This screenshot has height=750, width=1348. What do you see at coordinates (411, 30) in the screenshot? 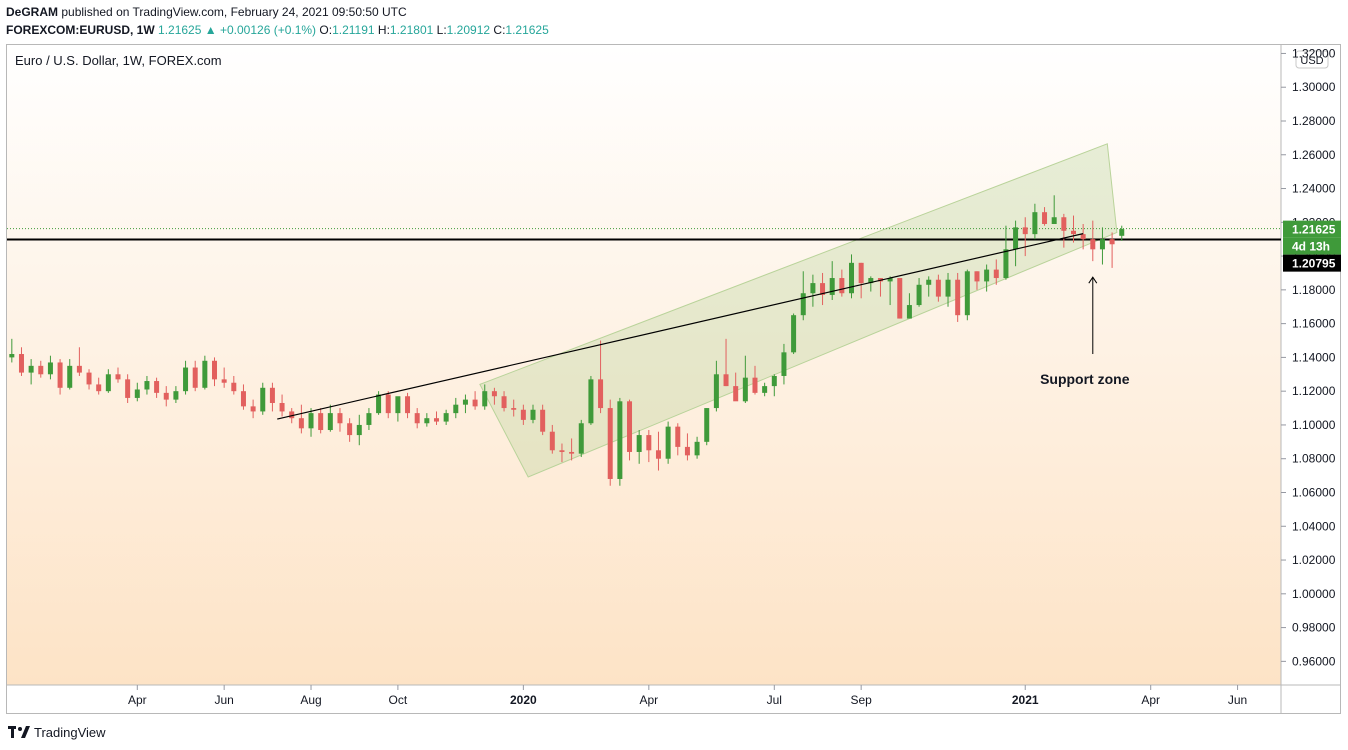
I see `high-value: 1.21801` at bounding box center [411, 30].